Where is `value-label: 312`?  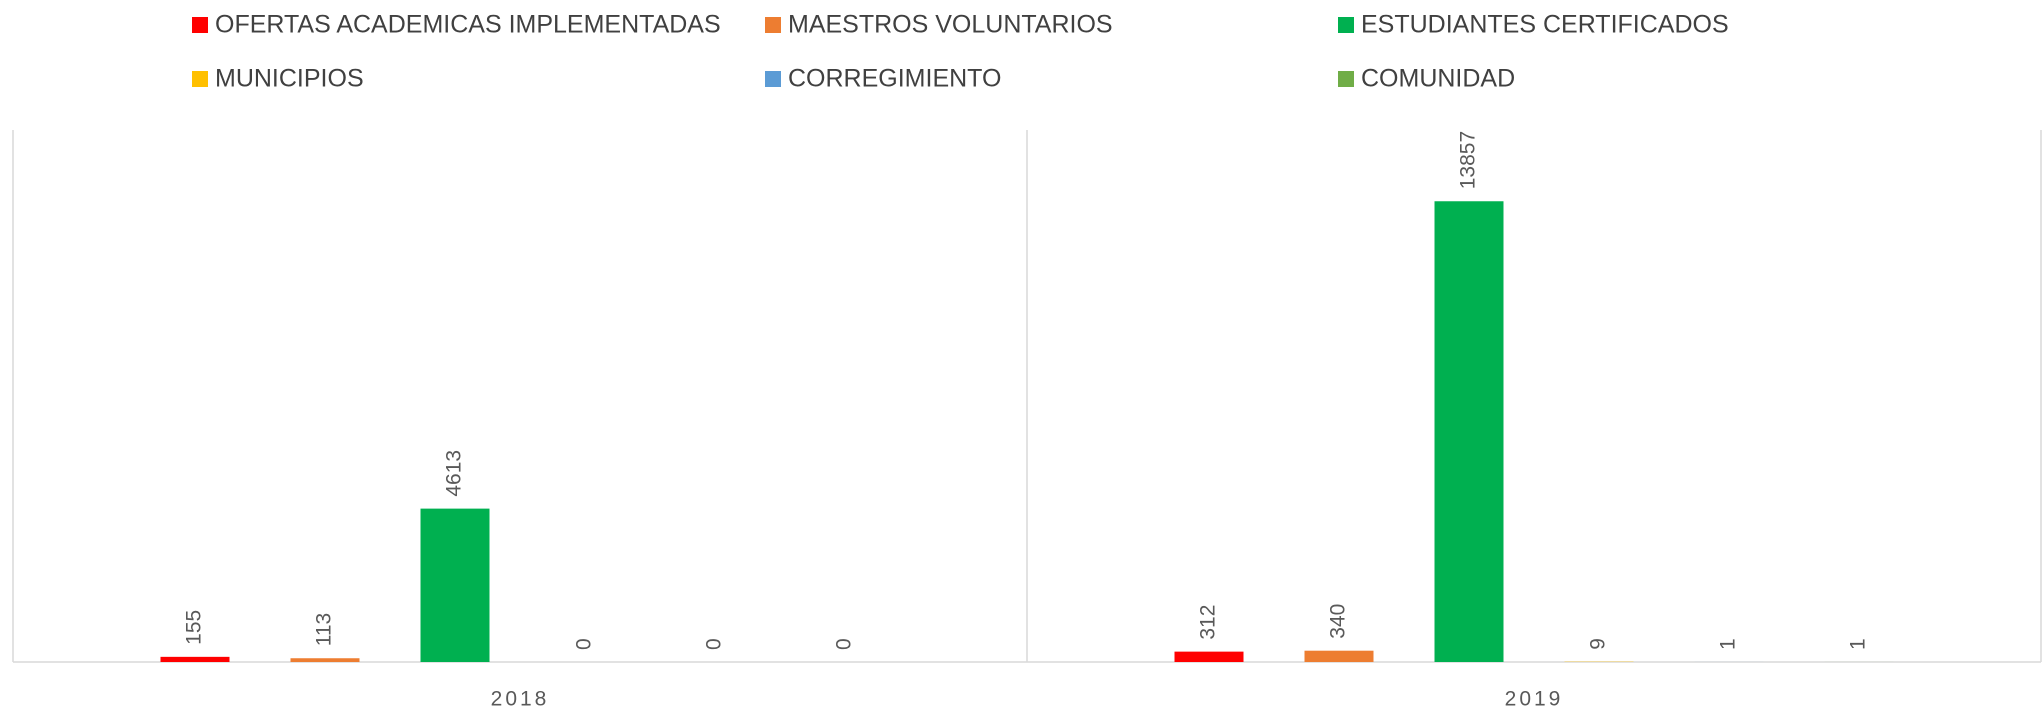
value-label: 312 is located at coordinates (1208, 622).